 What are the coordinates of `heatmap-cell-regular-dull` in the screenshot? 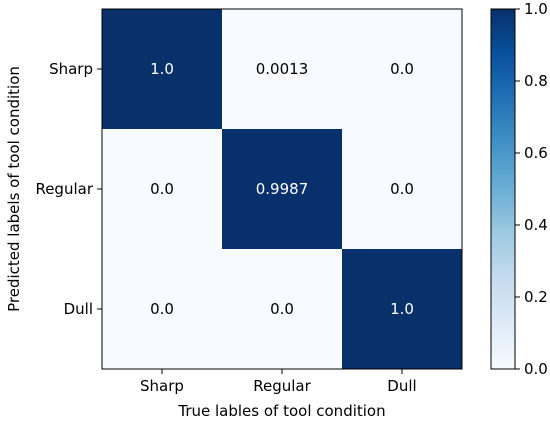 It's located at (402, 189).